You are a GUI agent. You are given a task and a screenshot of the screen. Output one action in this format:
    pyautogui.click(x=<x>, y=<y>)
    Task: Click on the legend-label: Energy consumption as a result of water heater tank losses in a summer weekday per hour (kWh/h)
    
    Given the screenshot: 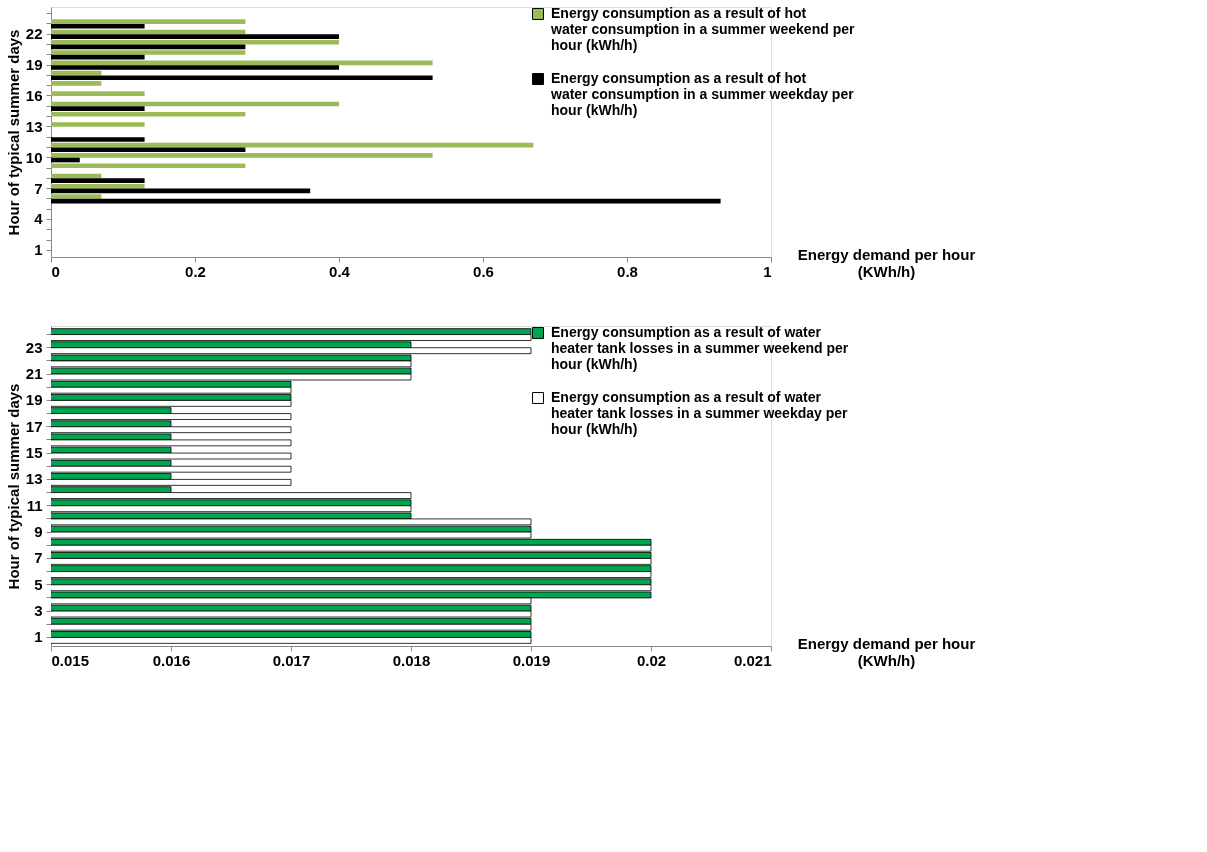 What is the action you would take?
    pyautogui.click(x=700, y=413)
    